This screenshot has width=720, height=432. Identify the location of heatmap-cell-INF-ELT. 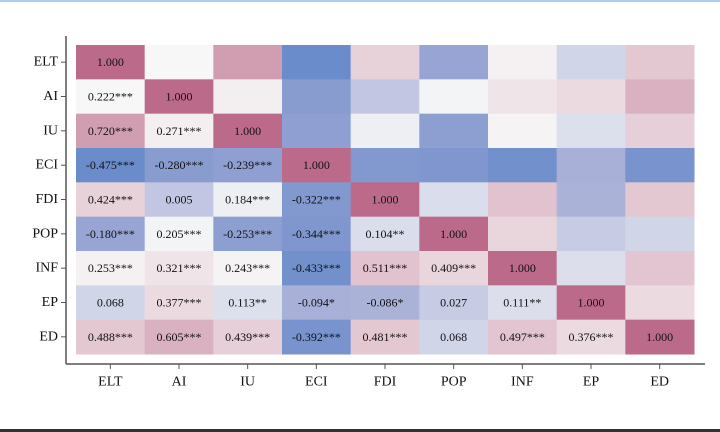
(111, 268).